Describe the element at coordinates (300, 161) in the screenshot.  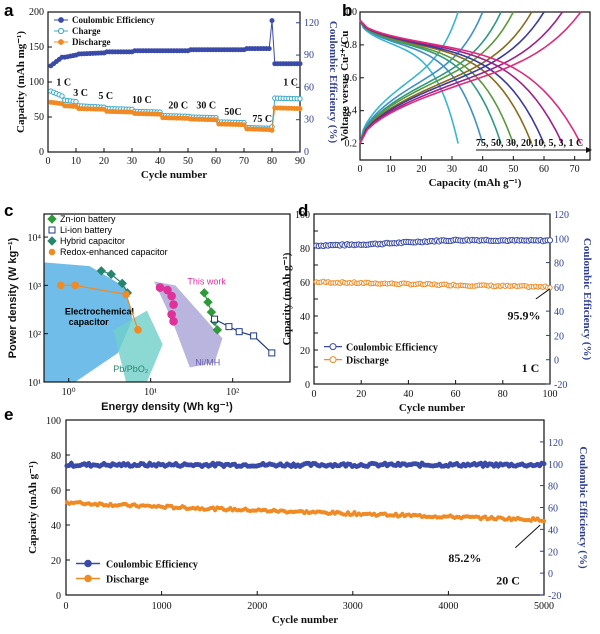
I see `x-tick-label: 90` at that location.